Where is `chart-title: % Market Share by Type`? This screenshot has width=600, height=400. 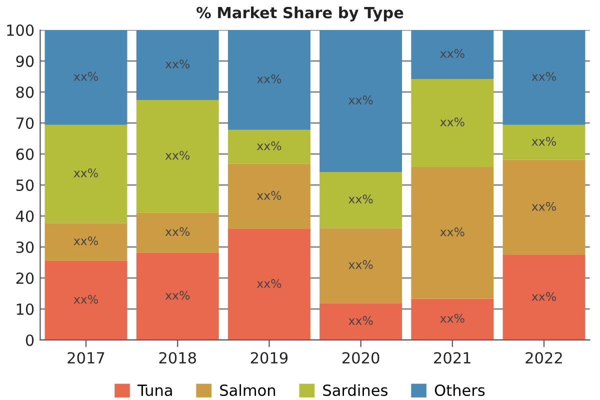 chart-title: % Market Share by Type is located at coordinates (300, 14).